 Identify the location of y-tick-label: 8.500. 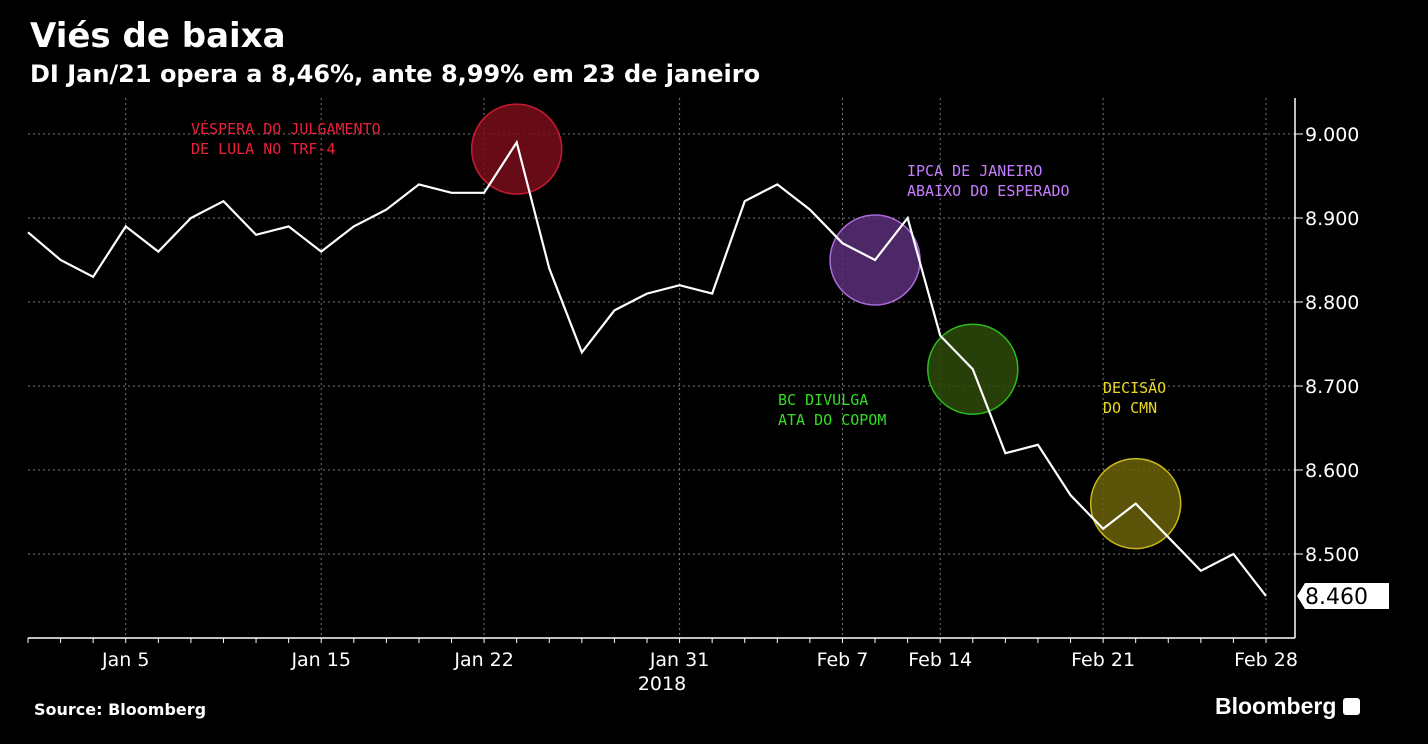
(1332, 555).